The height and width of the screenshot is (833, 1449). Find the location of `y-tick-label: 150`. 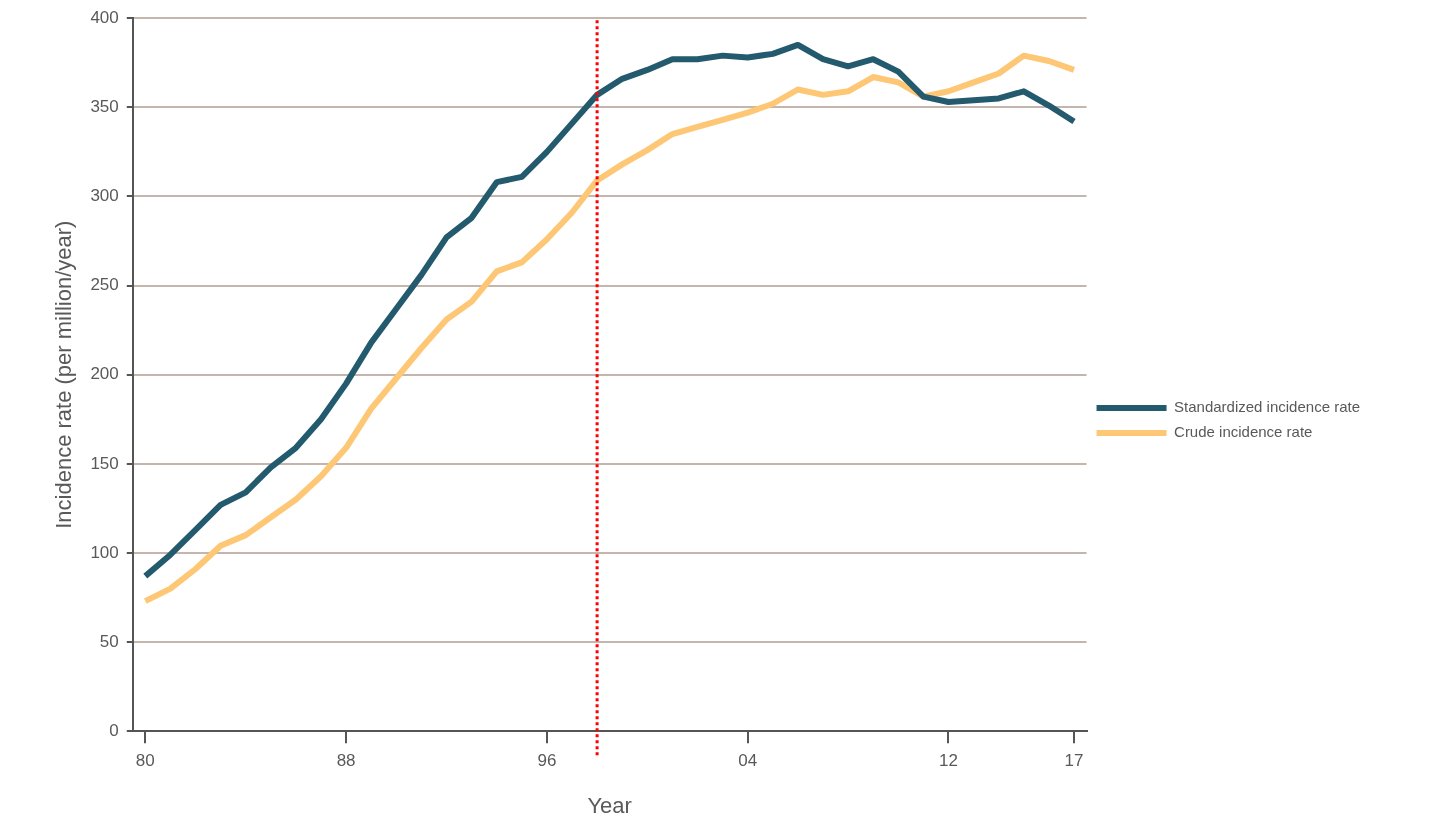

y-tick-label: 150 is located at coordinates (104, 463).